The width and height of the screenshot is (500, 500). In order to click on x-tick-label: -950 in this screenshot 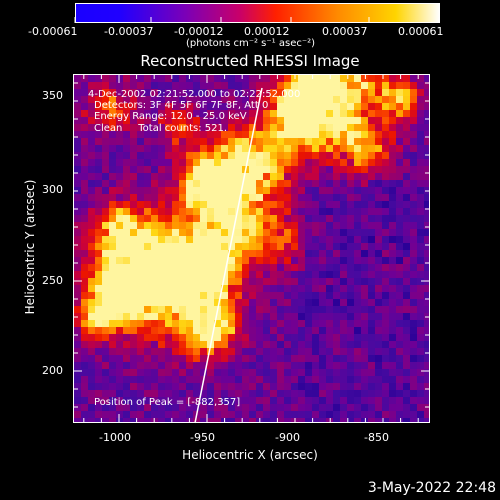, I will do `click(202, 437)`.